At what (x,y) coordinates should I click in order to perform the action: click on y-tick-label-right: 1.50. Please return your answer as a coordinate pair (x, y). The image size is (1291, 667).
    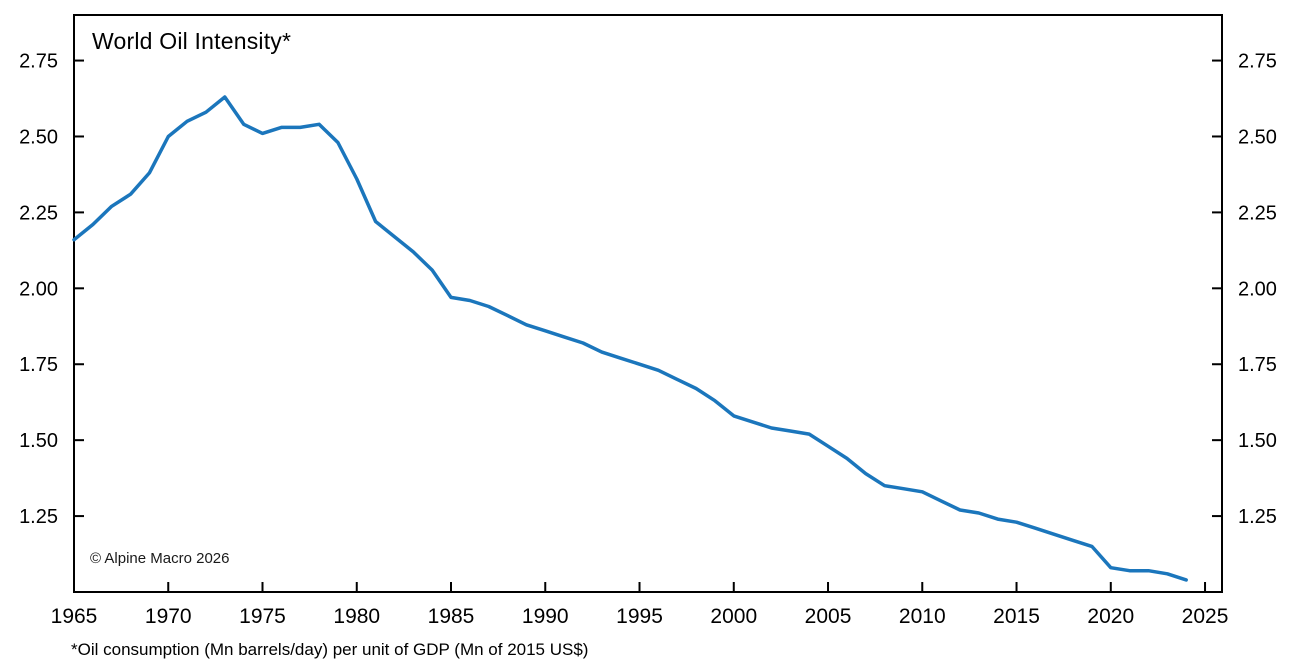
    Looking at the image, I should click on (1257, 441).